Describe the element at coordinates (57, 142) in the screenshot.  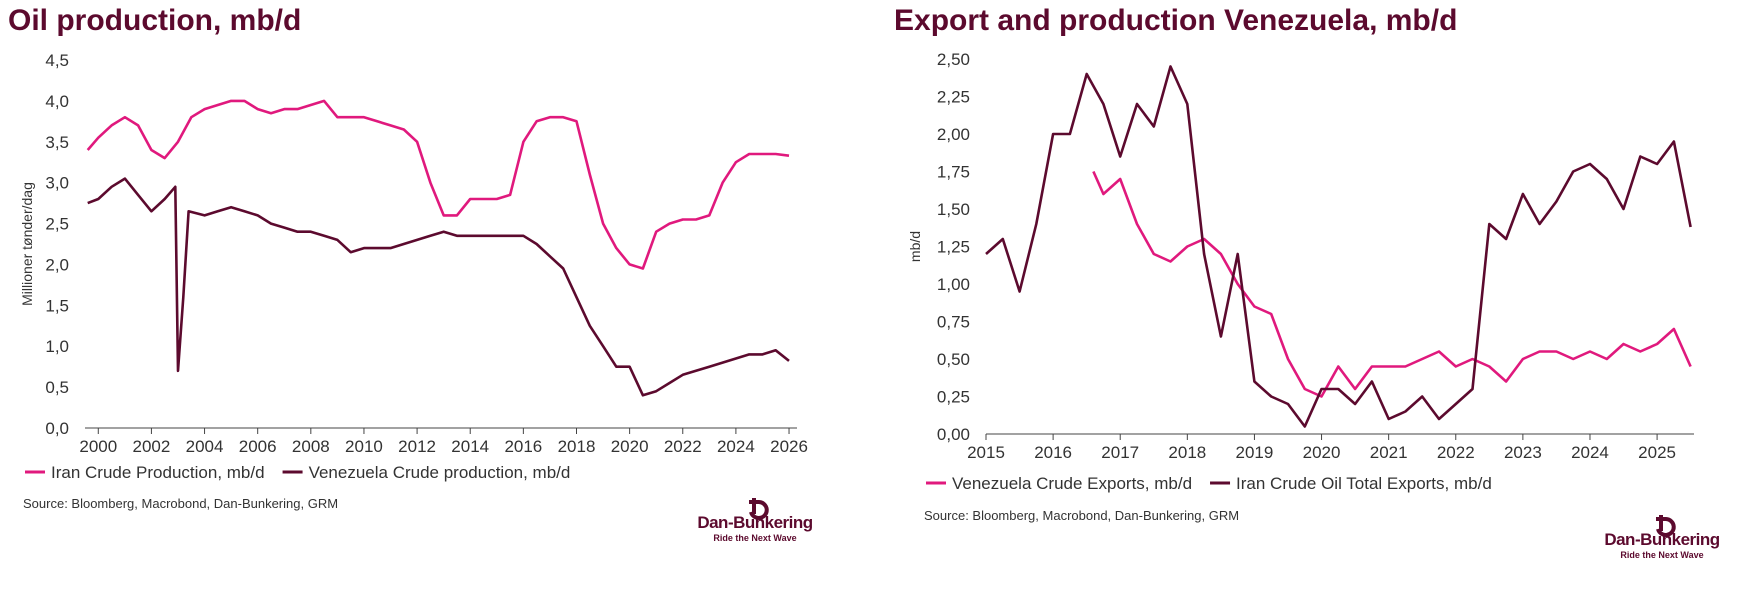
I see `y-tick-label: 3,5` at that location.